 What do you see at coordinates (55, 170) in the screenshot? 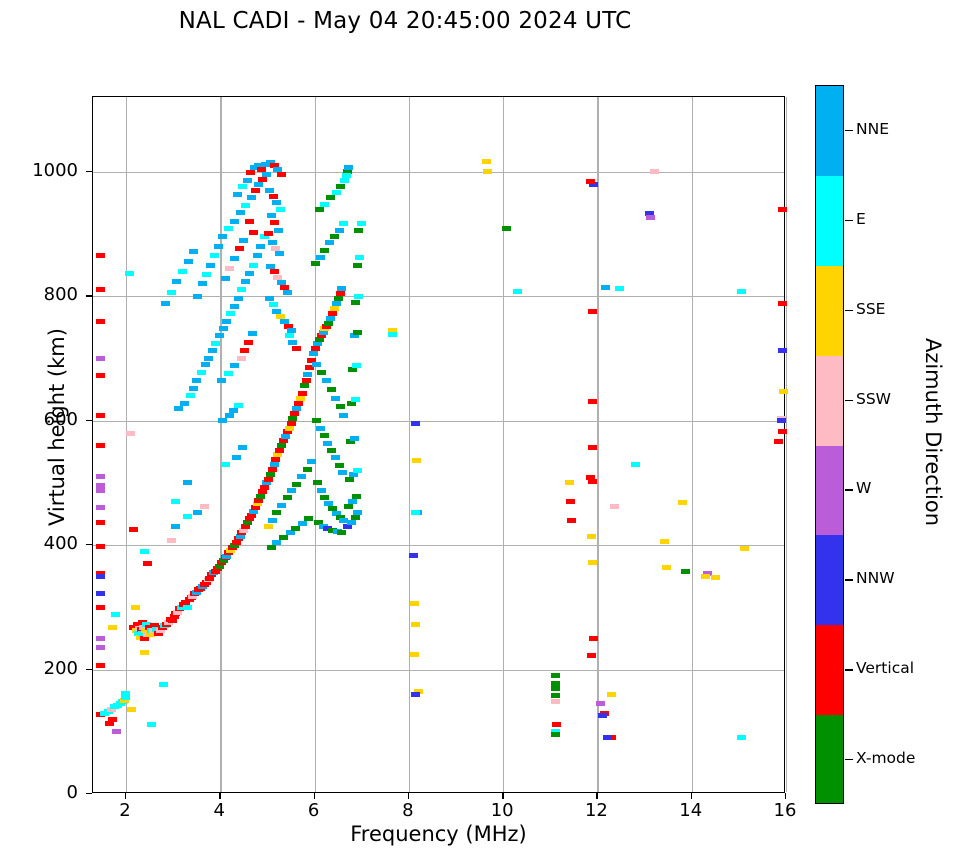
I see `y-tick-label: 1000` at bounding box center [55, 170].